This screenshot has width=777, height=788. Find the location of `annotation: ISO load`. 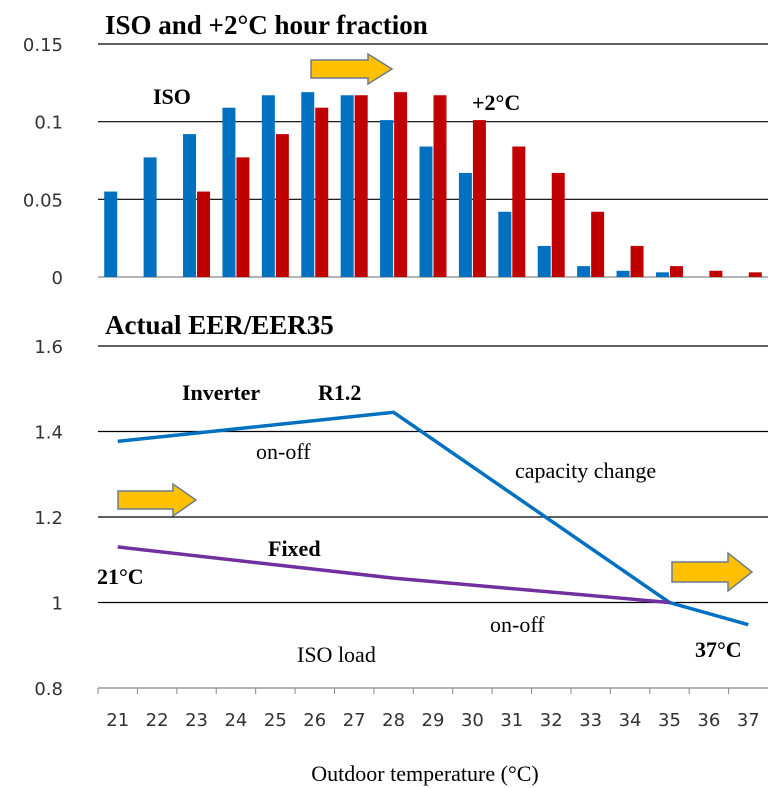

annotation: ISO load is located at coordinates (336, 654).